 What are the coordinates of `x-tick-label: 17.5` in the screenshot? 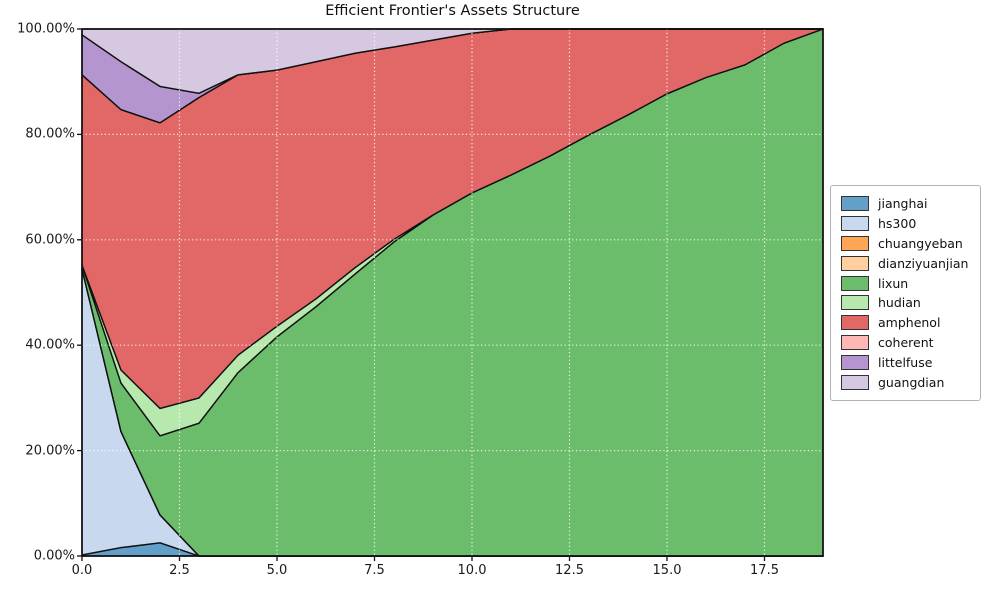 It's located at (764, 570).